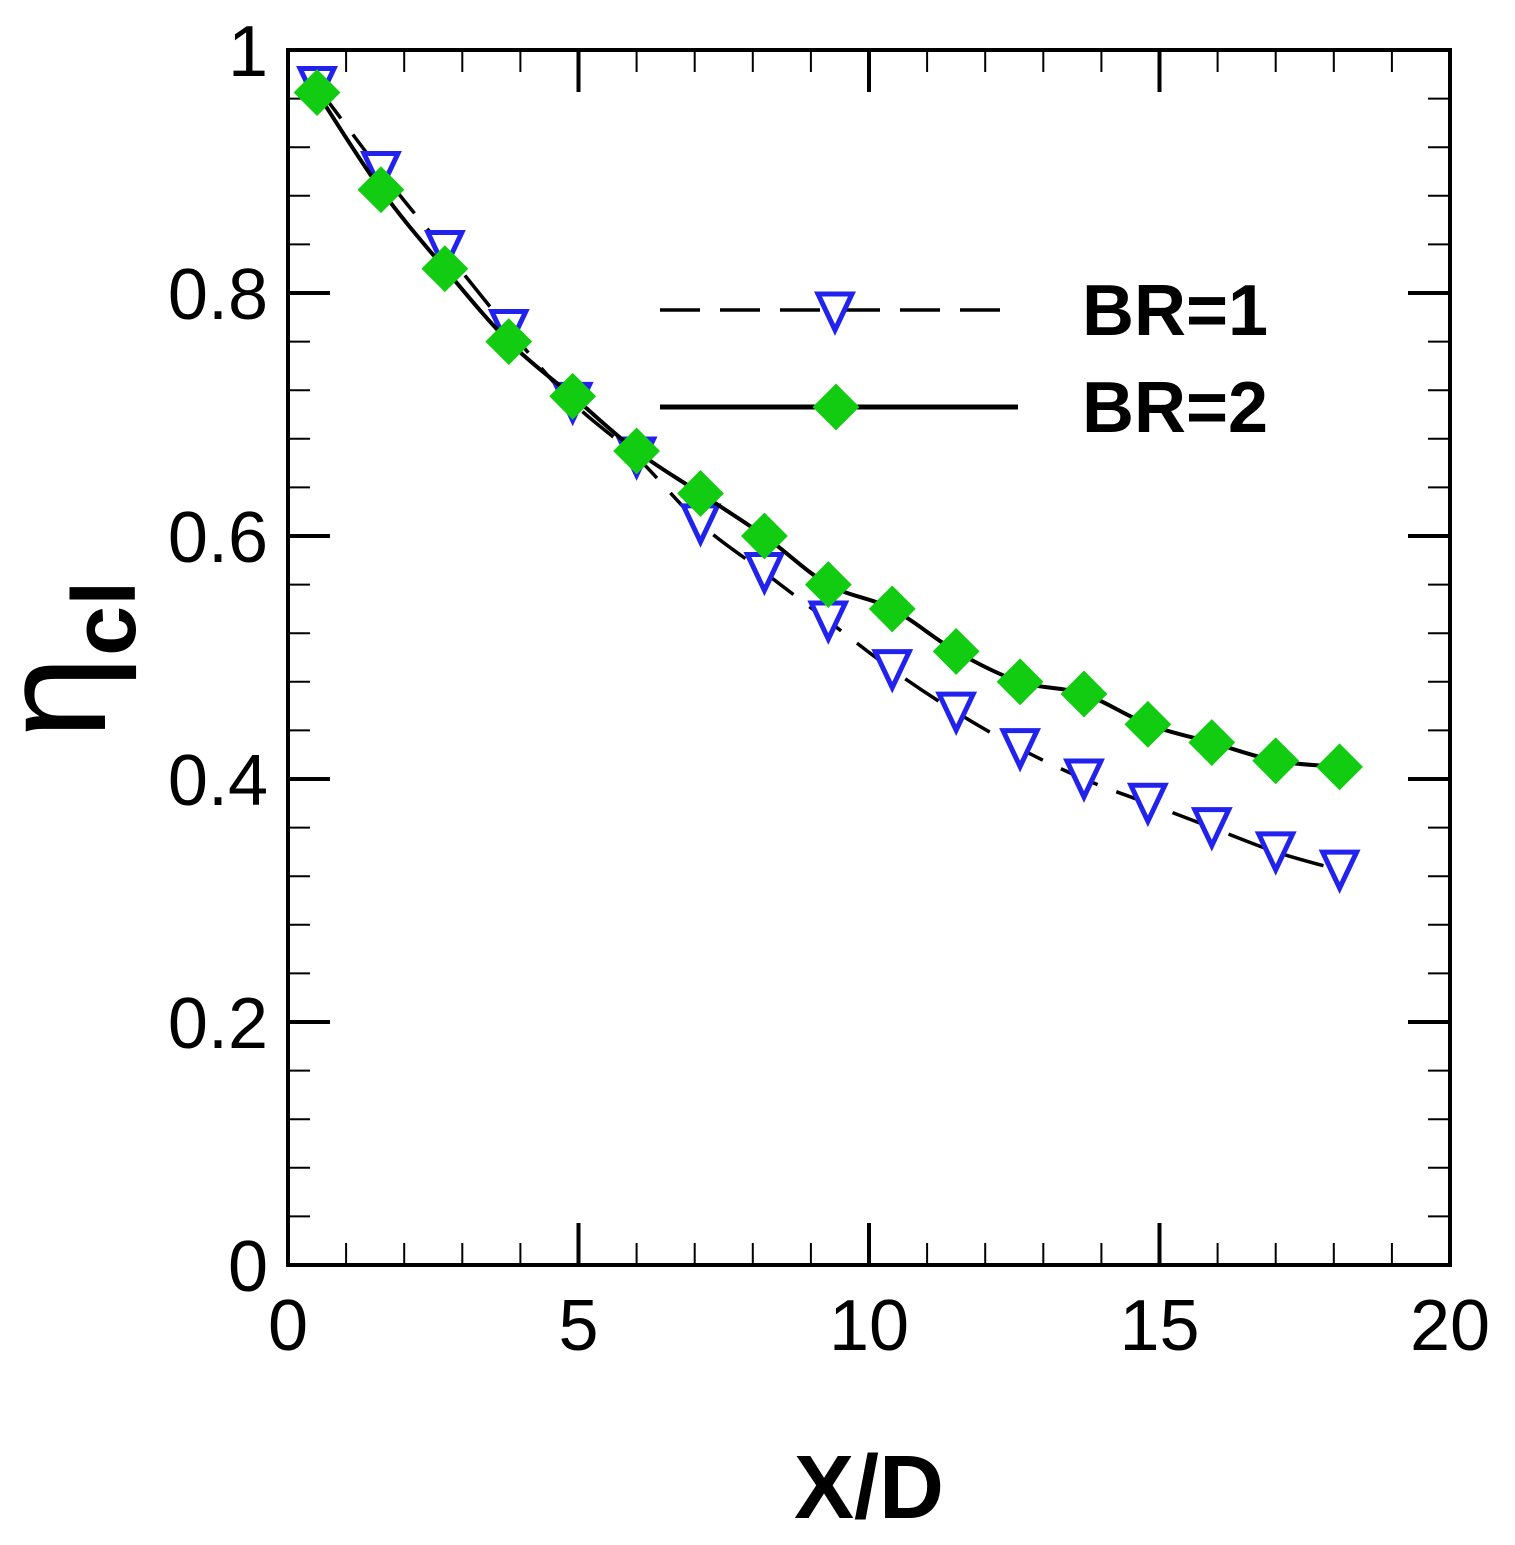 This screenshot has width=1515, height=1545. Describe the element at coordinates (218, 295) in the screenshot. I see `y-tick-label: 0.8` at that location.